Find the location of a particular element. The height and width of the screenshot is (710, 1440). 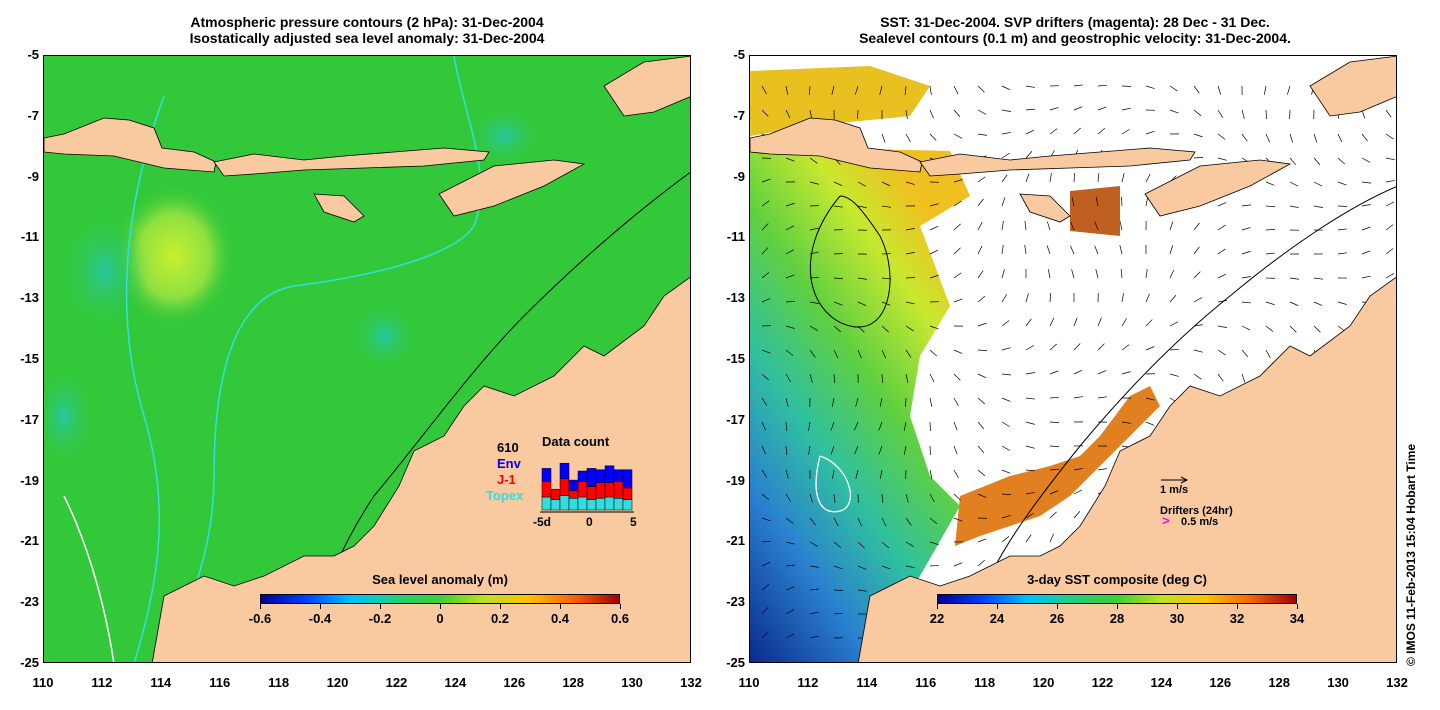

histogram-bar-j1 is located at coordinates (546, 489).